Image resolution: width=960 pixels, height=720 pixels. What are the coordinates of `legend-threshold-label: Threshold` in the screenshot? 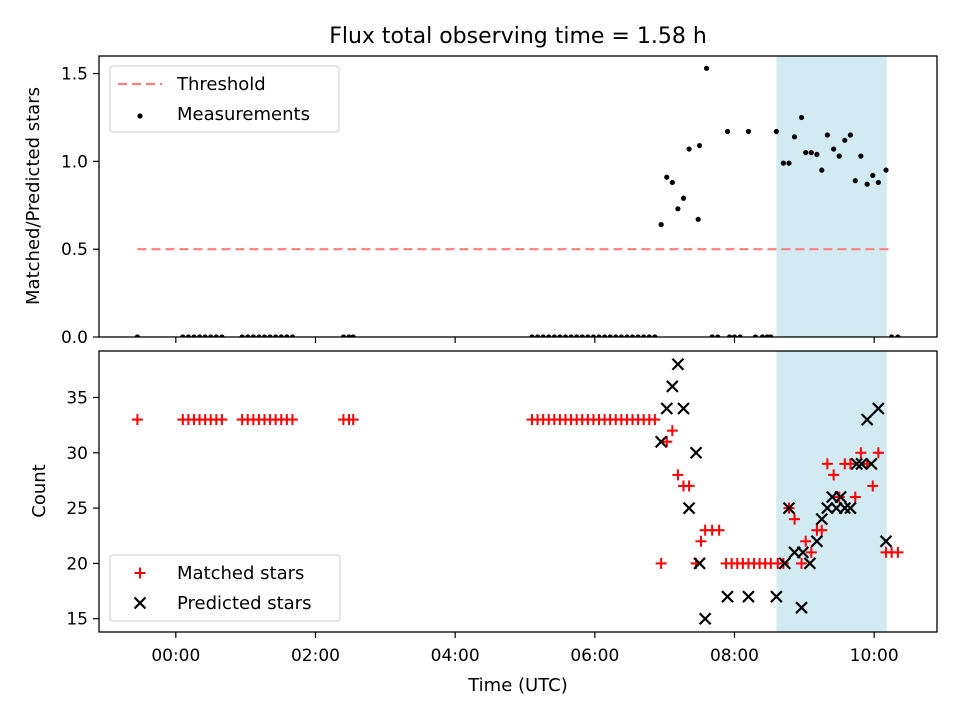 It's located at (221, 84).